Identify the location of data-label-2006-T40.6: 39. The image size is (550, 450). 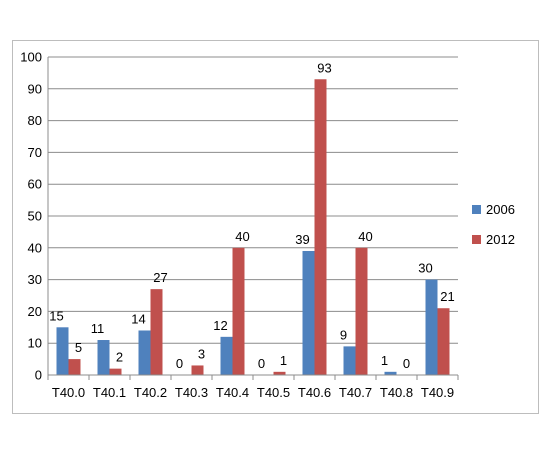
(302, 239).